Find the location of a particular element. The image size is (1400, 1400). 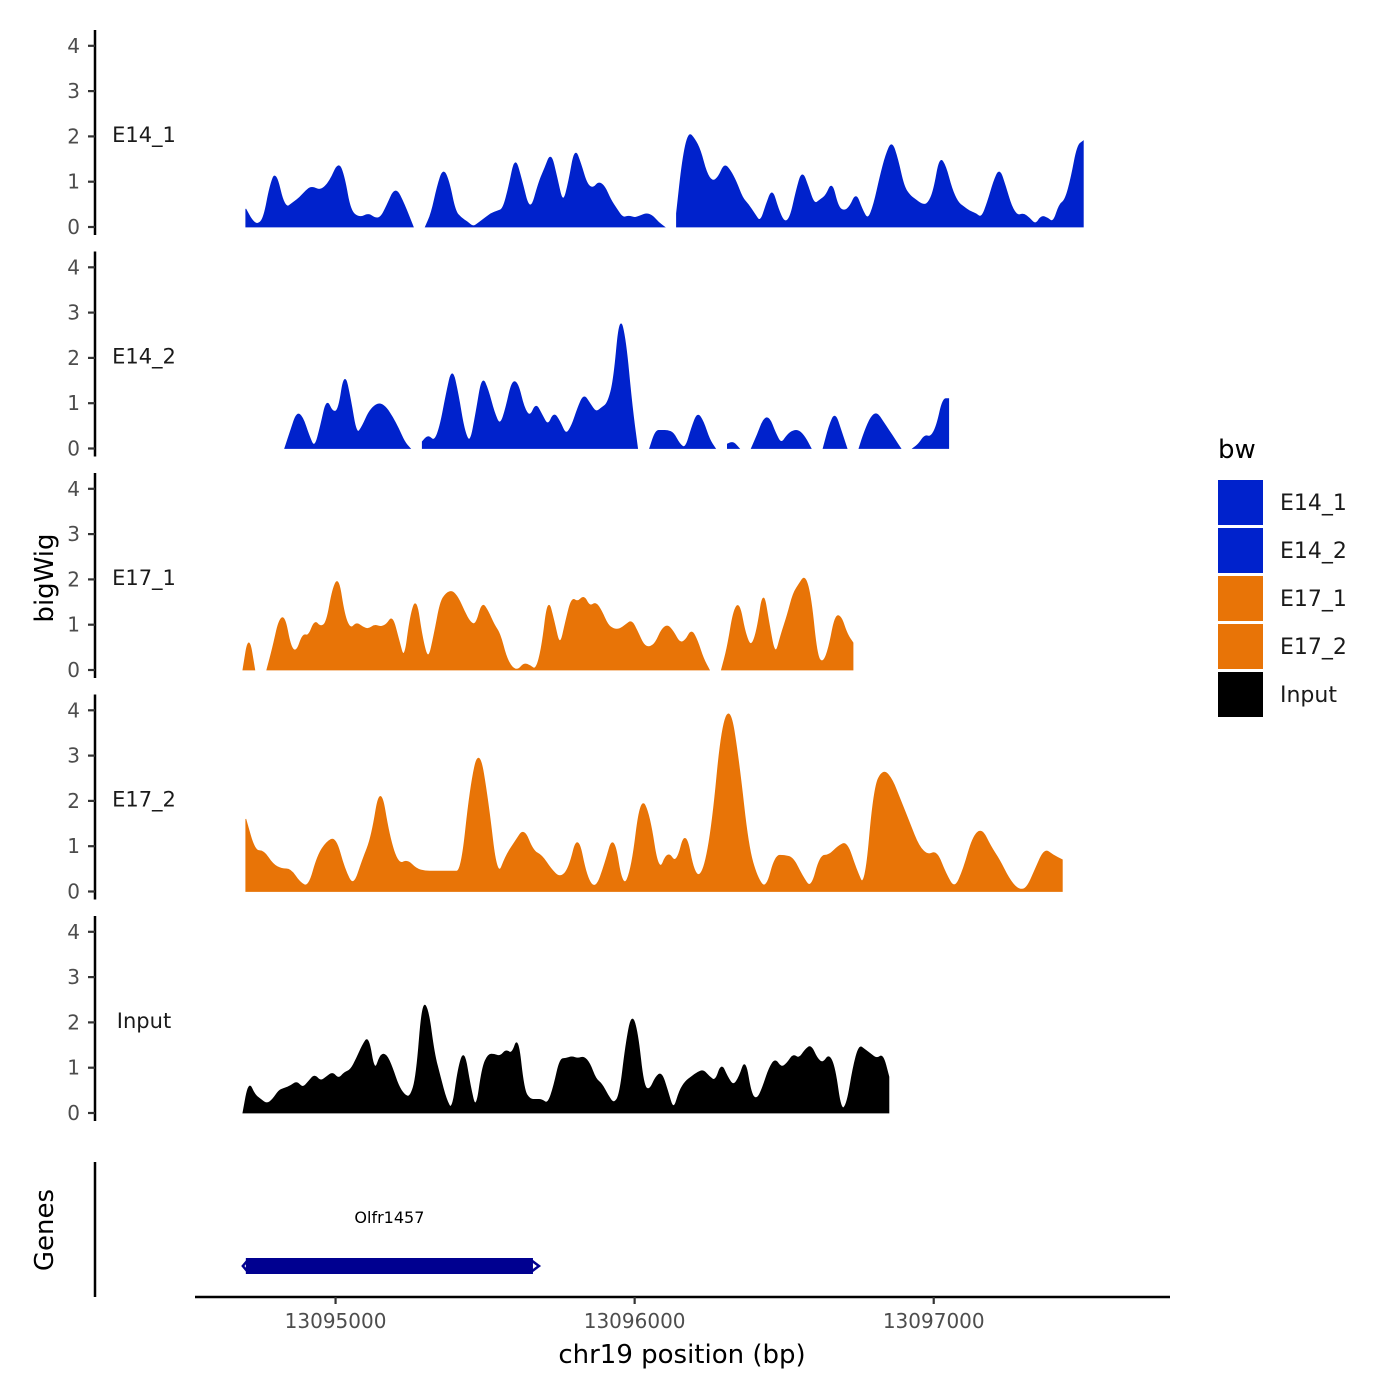

legend-label-E14_2: E14_2 is located at coordinates (1313, 551).